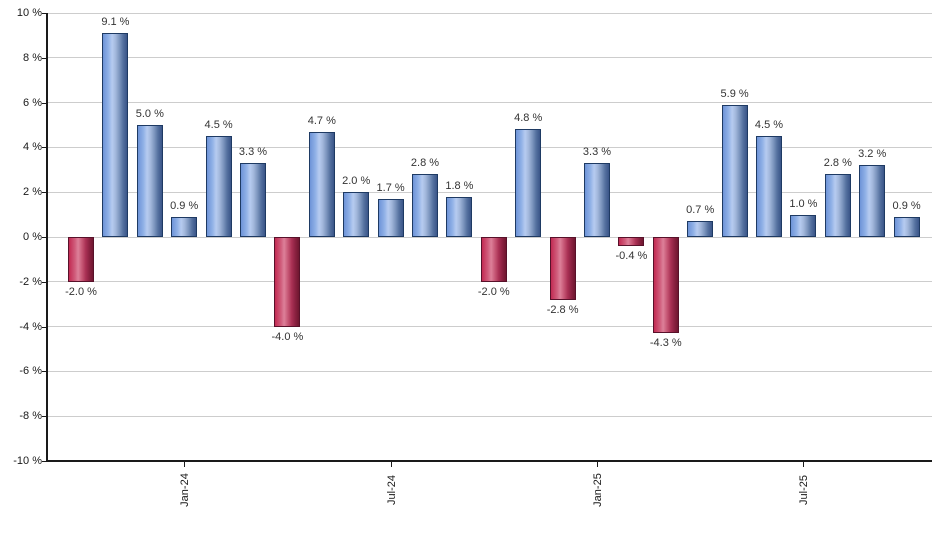  I want to click on bar-value-label: 9.1 %, so click(115, 22).